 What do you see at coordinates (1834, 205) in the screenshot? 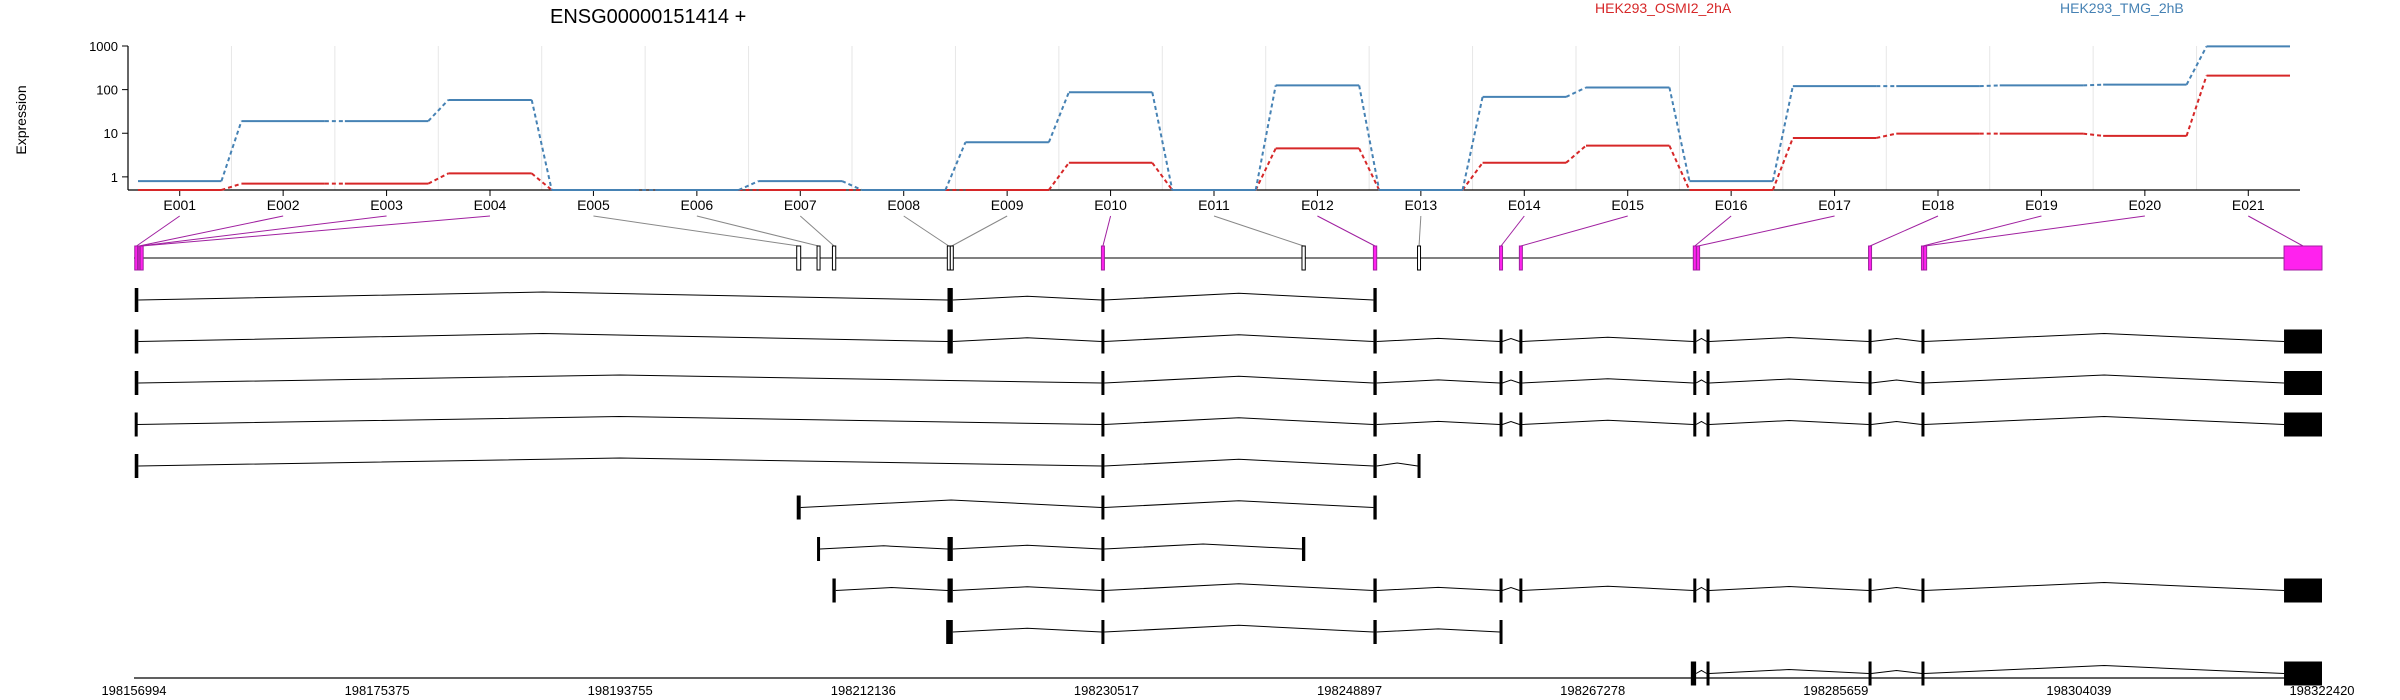
I see `x-tick-label-e017: E017` at bounding box center [1834, 205].